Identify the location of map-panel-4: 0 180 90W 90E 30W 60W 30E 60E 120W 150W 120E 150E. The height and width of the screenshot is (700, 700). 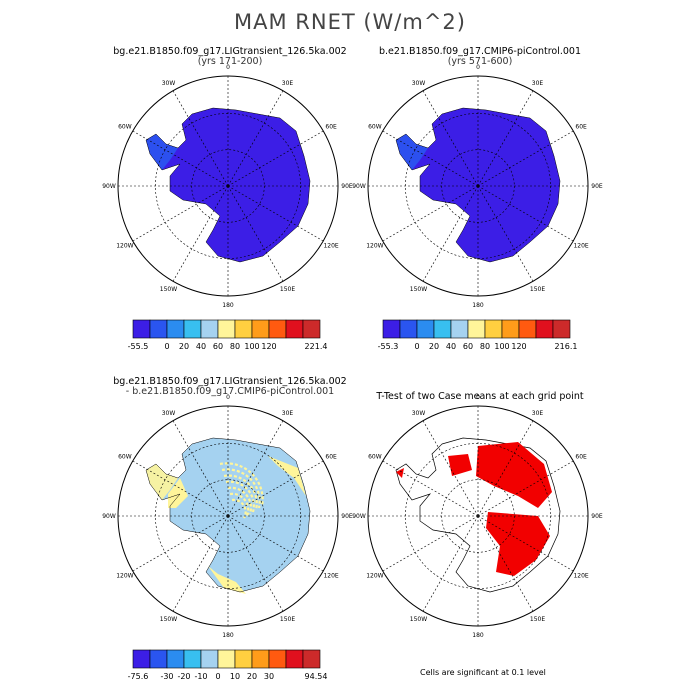
(477, 516).